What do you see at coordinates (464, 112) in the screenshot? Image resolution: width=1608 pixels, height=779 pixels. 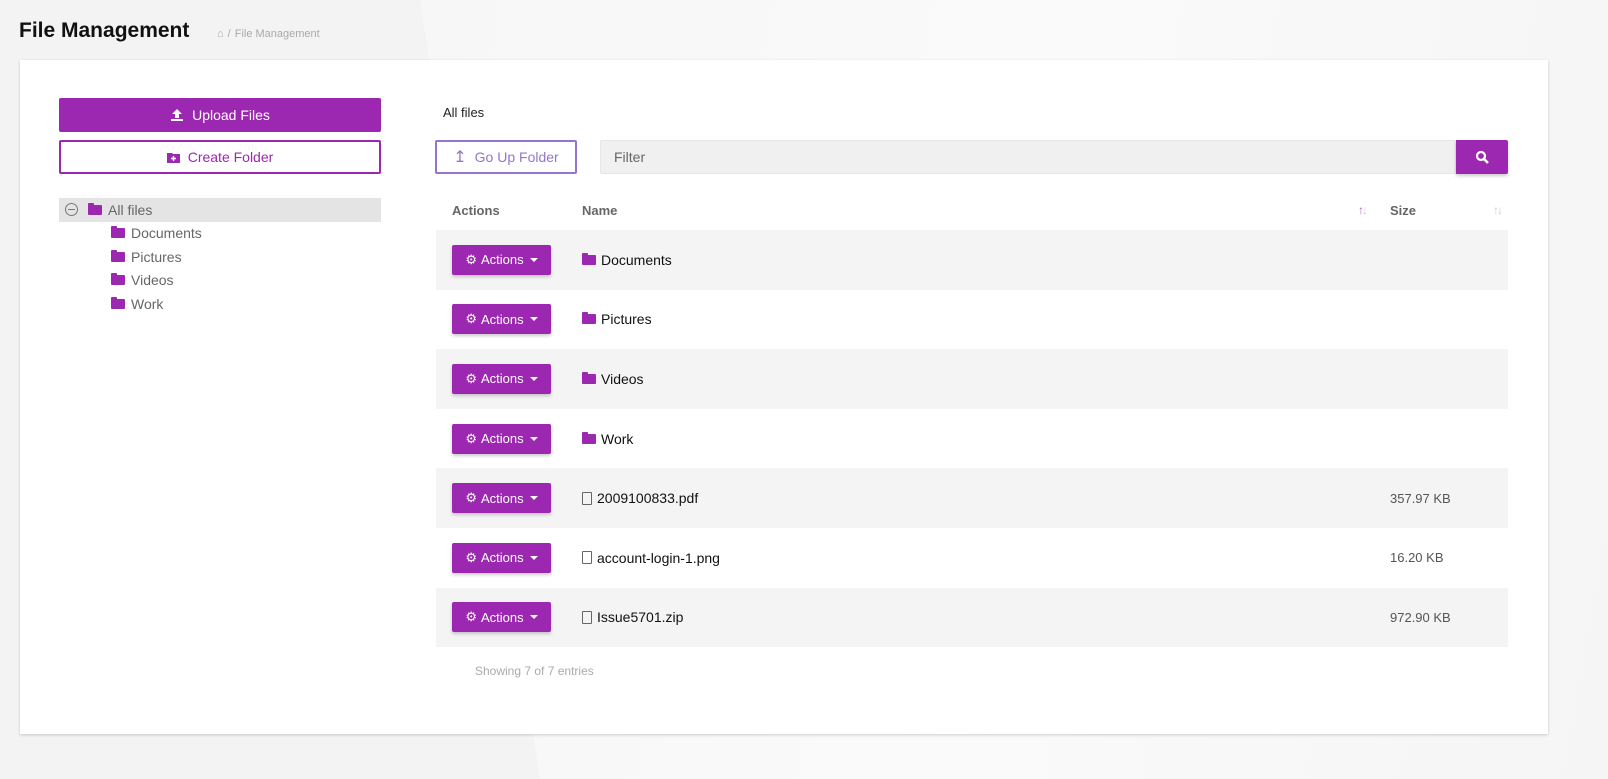 I see `current-folder-label: All files` at bounding box center [464, 112].